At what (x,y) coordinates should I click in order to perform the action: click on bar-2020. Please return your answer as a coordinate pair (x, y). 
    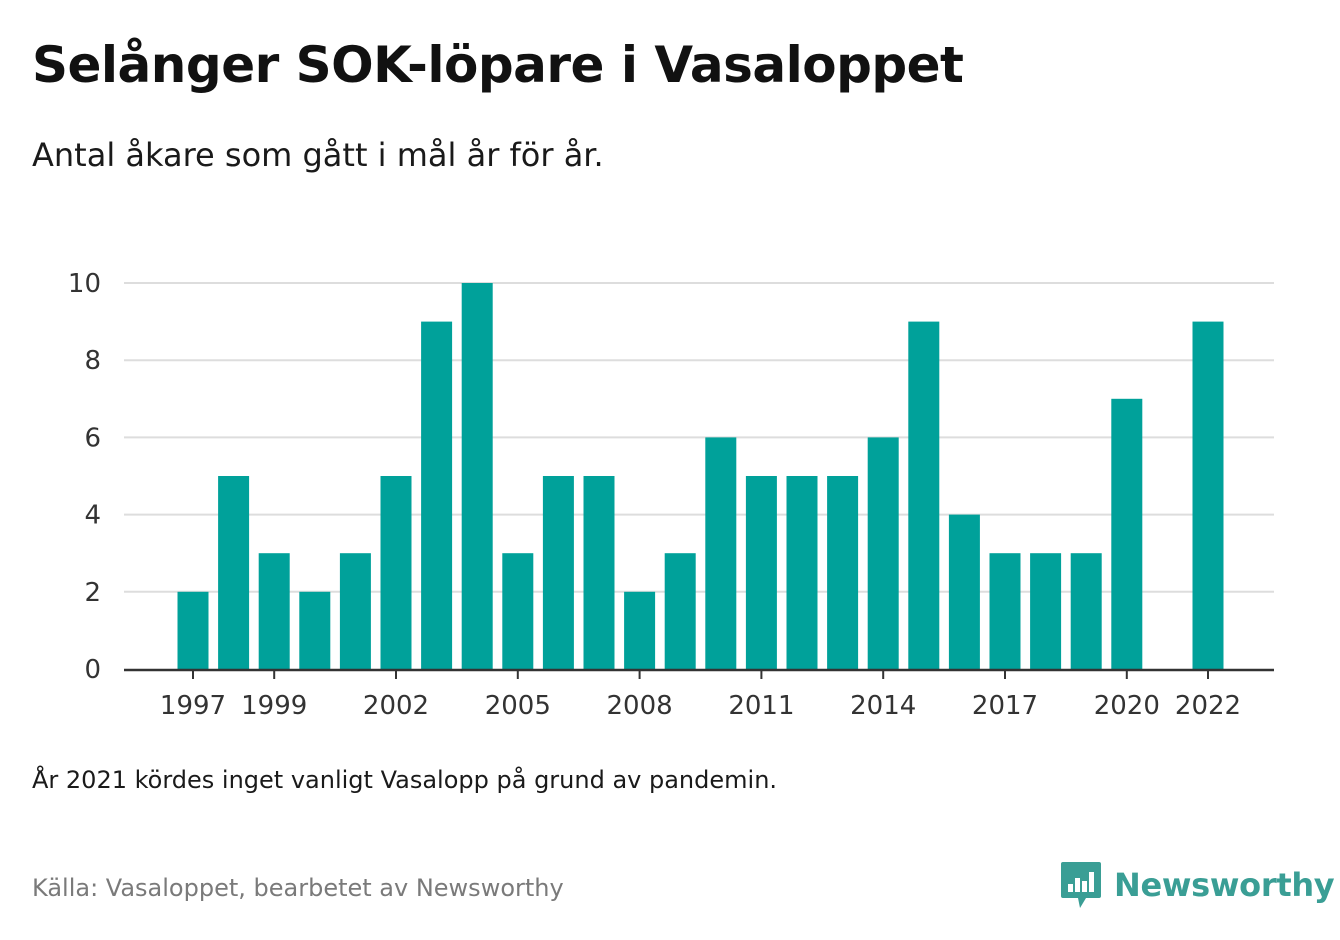
    Looking at the image, I should click on (1127, 533).